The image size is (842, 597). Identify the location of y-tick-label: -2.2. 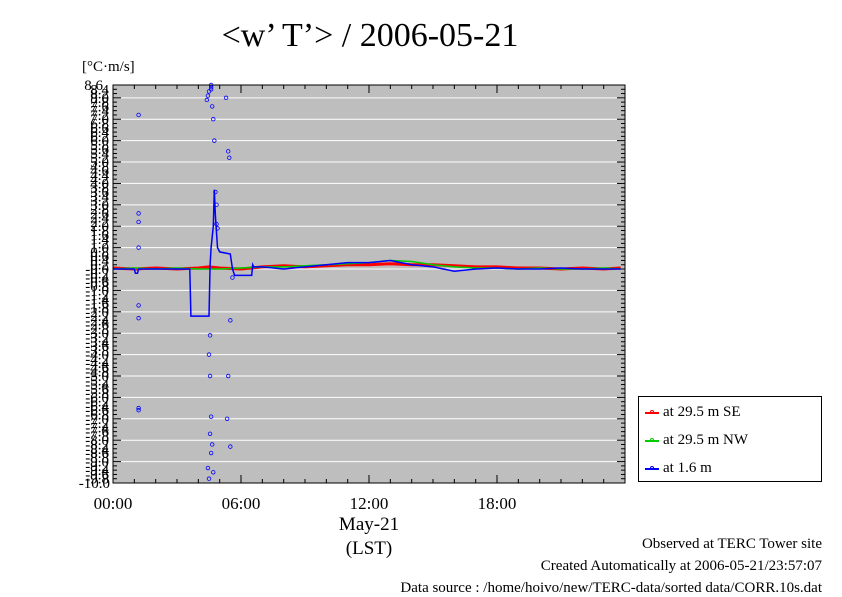
(97, 317).